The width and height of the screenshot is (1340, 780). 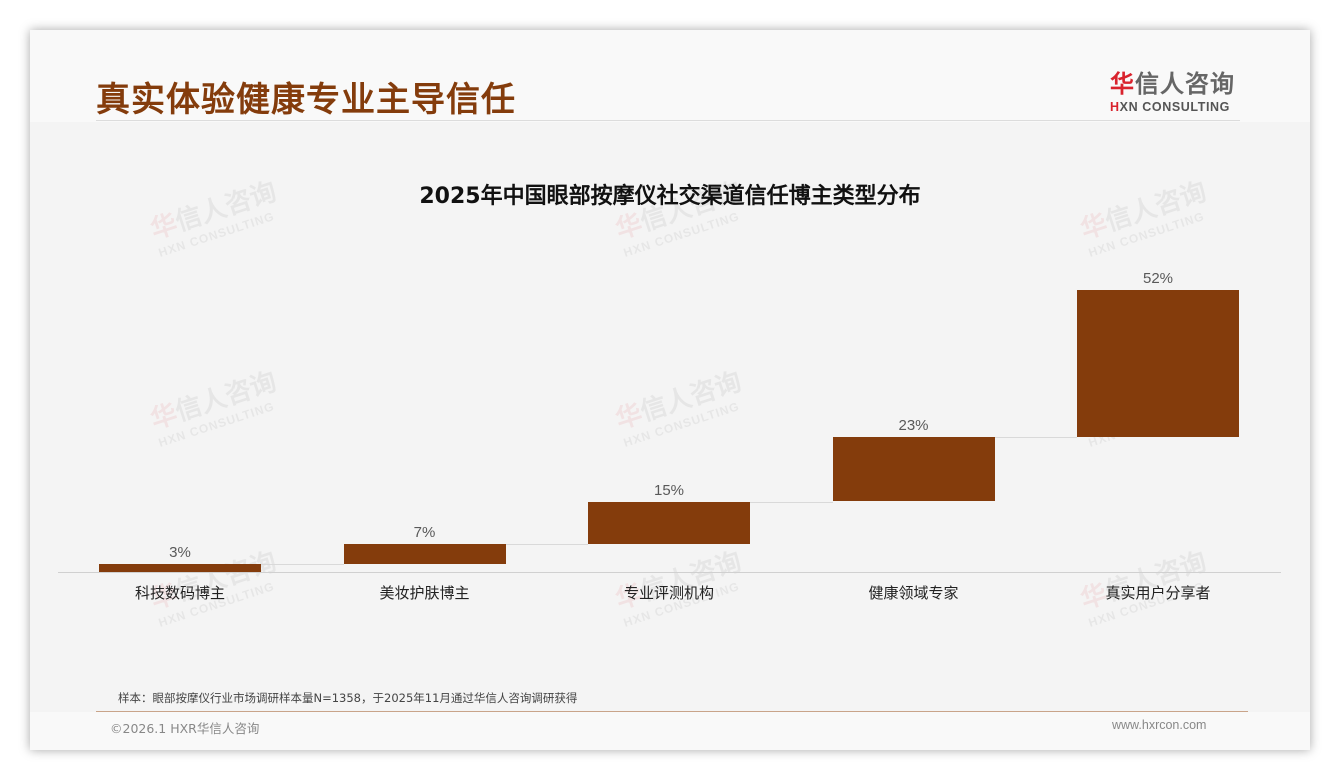 What do you see at coordinates (1170, 107) in the screenshot?
I see `logo-en: HXN CONSULTING` at bounding box center [1170, 107].